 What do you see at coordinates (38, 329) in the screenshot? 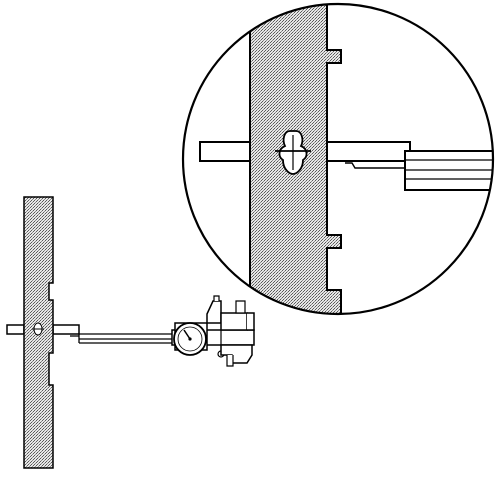
I see `main-keyhole-slot` at bounding box center [38, 329].